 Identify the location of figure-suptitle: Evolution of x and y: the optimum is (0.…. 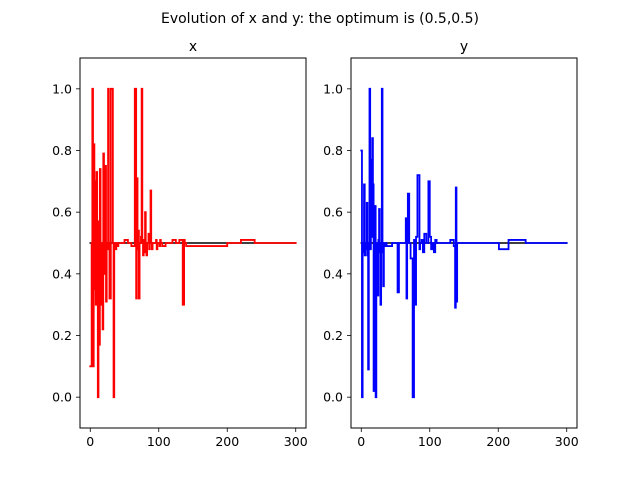
(320, 19).